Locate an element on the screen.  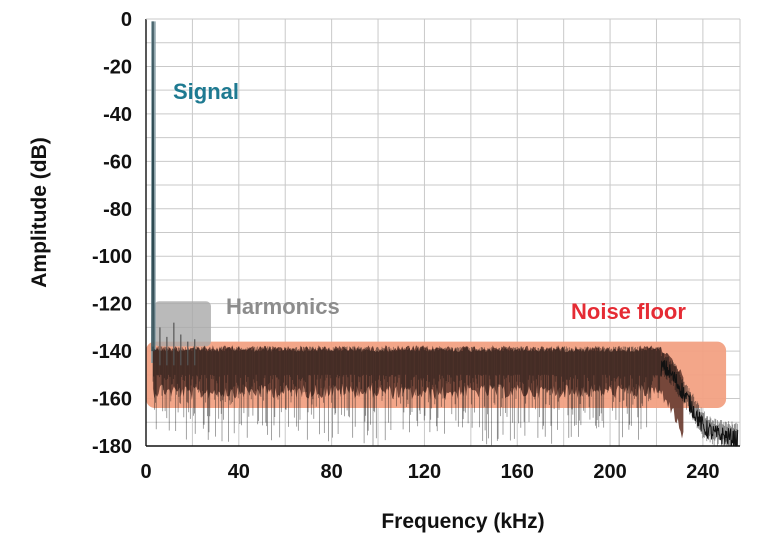
y-tick-label: -140 is located at coordinates (112, 352).